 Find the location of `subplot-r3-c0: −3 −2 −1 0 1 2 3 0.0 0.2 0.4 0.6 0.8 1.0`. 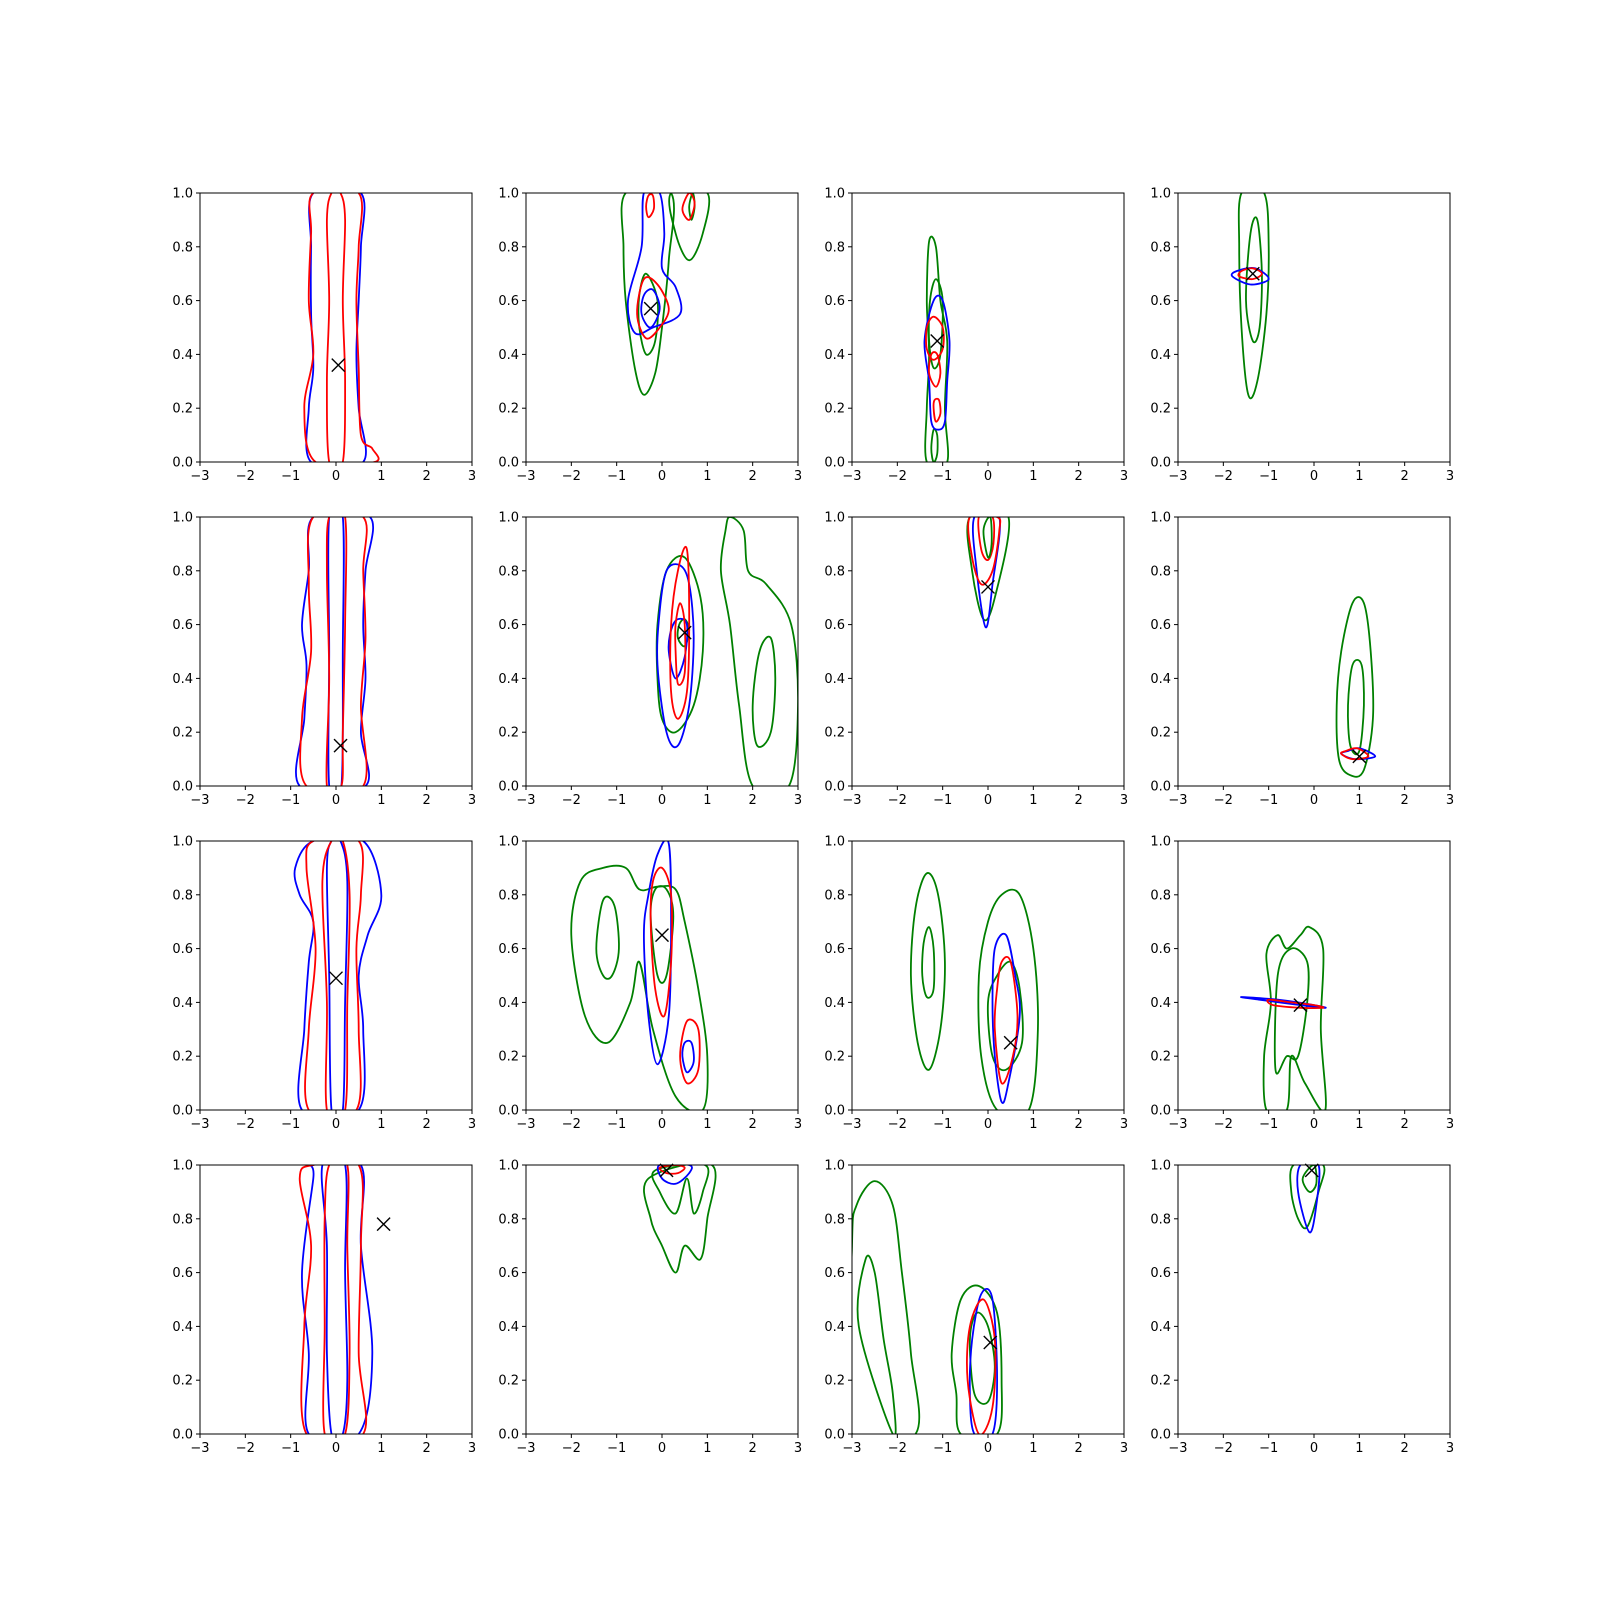

subplot-r3-c0: −3 −2 −1 0 1 2 3 0.0 0.2 0.4 0.6 0.8 1.0 is located at coordinates (324, 1308).